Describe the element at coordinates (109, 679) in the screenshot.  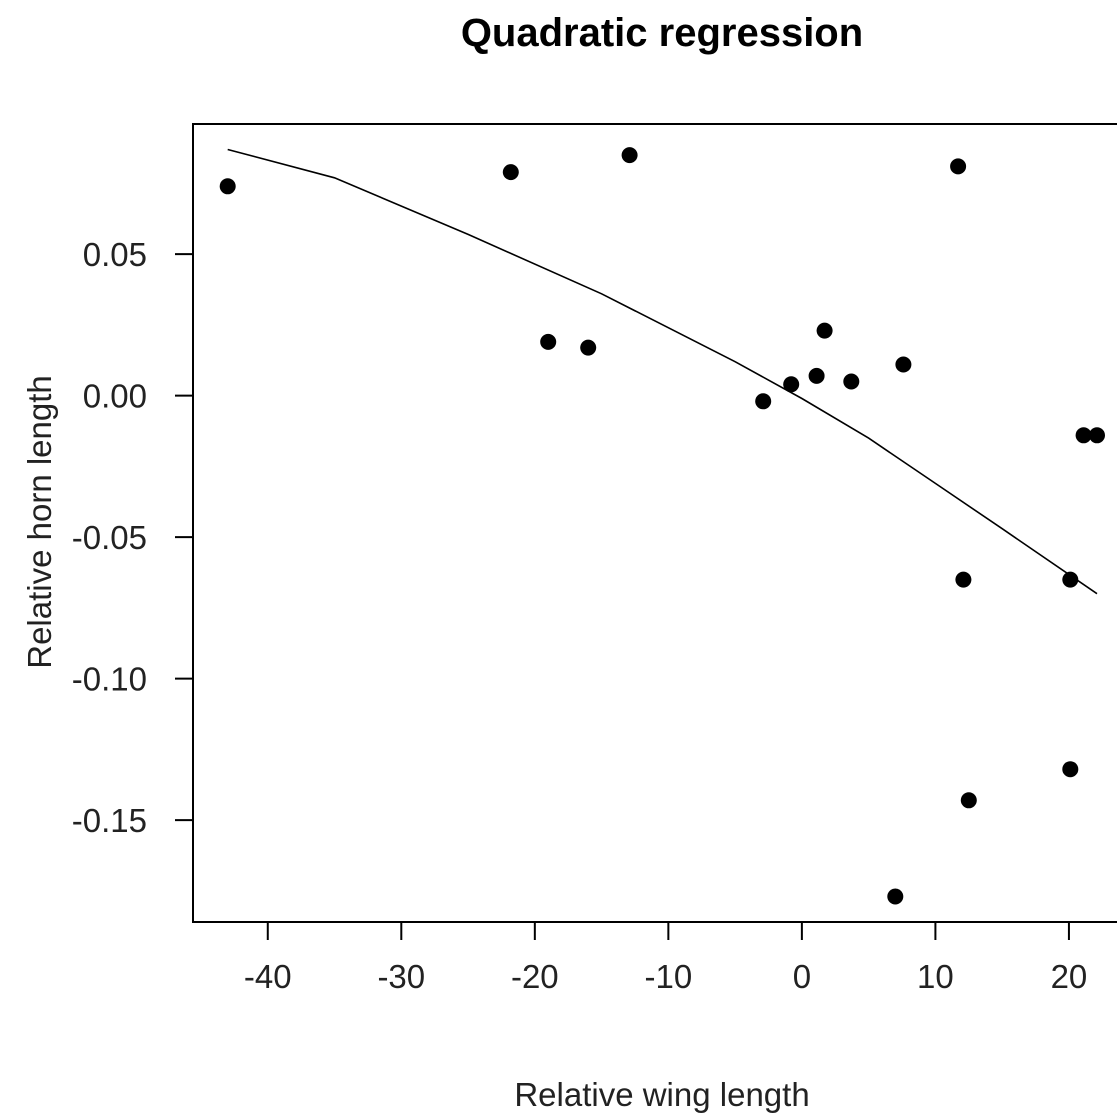
I see `y-tick-label: -0.10` at that location.